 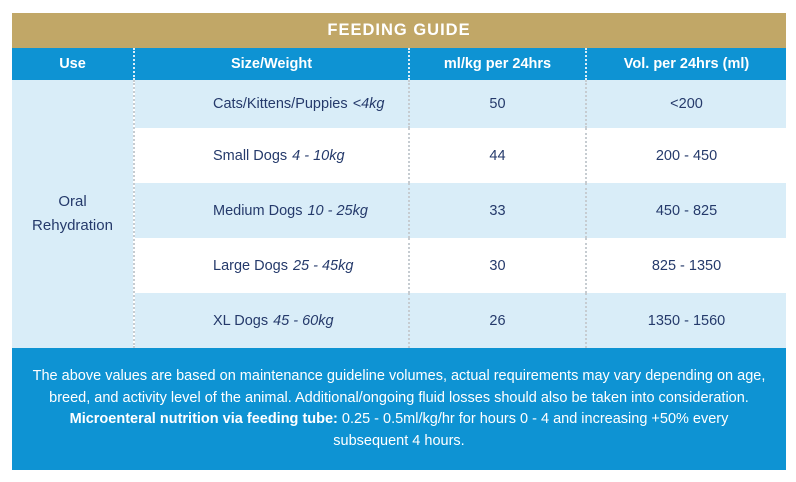 What do you see at coordinates (323, 265) in the screenshot?
I see `weight-range: 25 - 45kg` at bounding box center [323, 265].